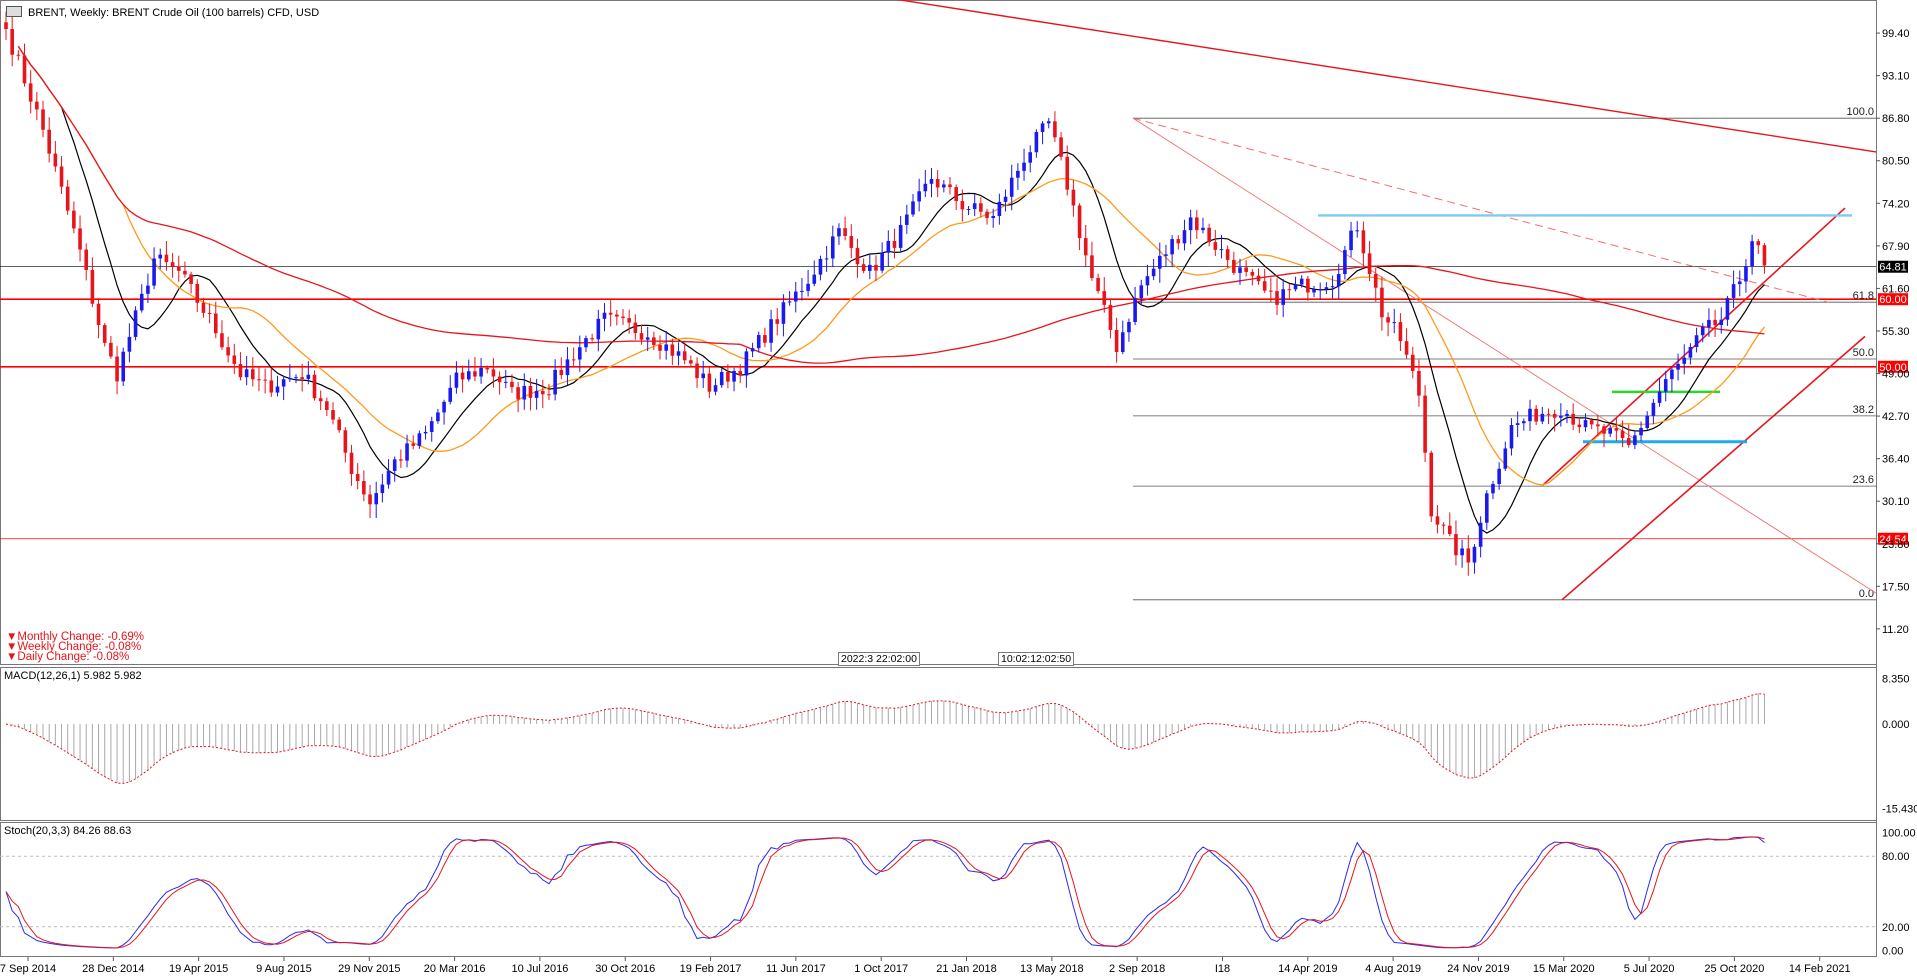 This screenshot has width=1917, height=978. I want to click on macd-tick-label: 0.000, so click(1896, 725).